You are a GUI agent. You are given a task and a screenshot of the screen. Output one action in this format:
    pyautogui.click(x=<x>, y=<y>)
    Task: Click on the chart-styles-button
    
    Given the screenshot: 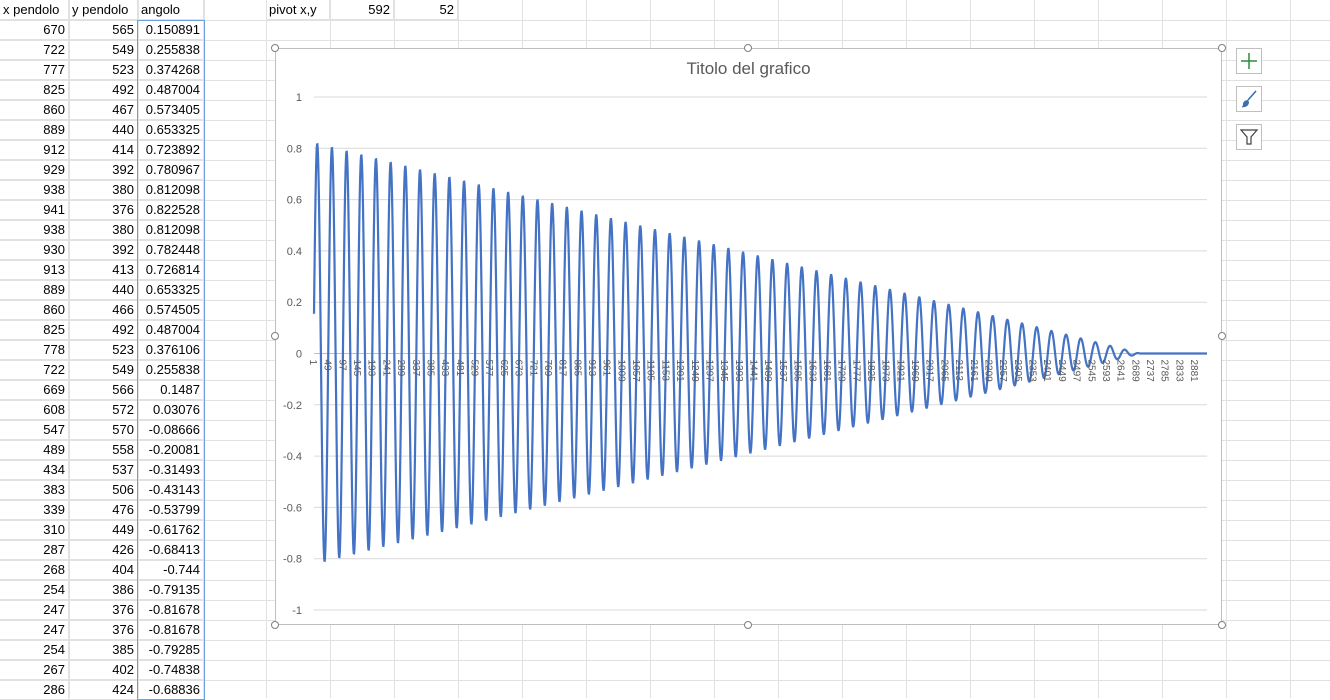 What is the action you would take?
    pyautogui.click(x=1249, y=99)
    